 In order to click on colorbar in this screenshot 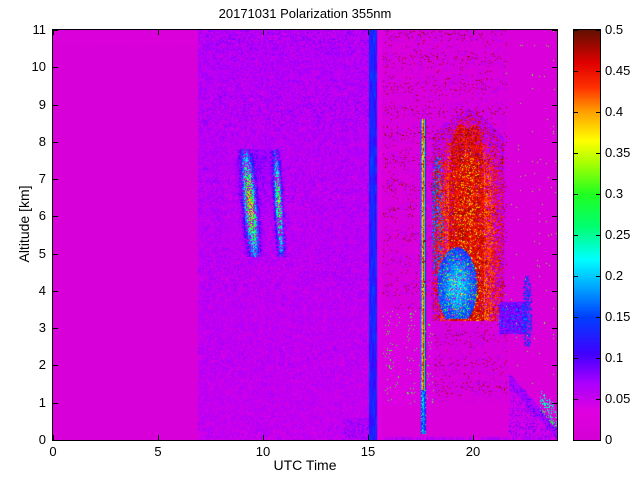, I will do `click(587, 235)`.